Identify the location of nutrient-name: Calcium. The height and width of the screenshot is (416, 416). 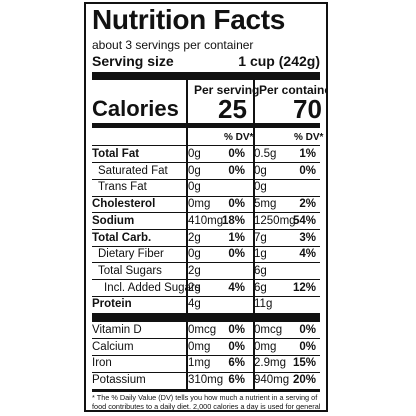
(113, 346).